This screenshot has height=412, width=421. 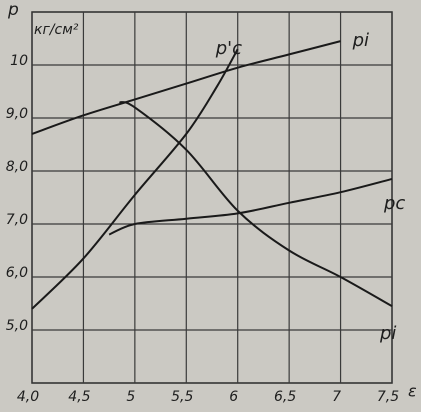 I want to click on x-tick-label: 4,5, so click(x=79, y=397).